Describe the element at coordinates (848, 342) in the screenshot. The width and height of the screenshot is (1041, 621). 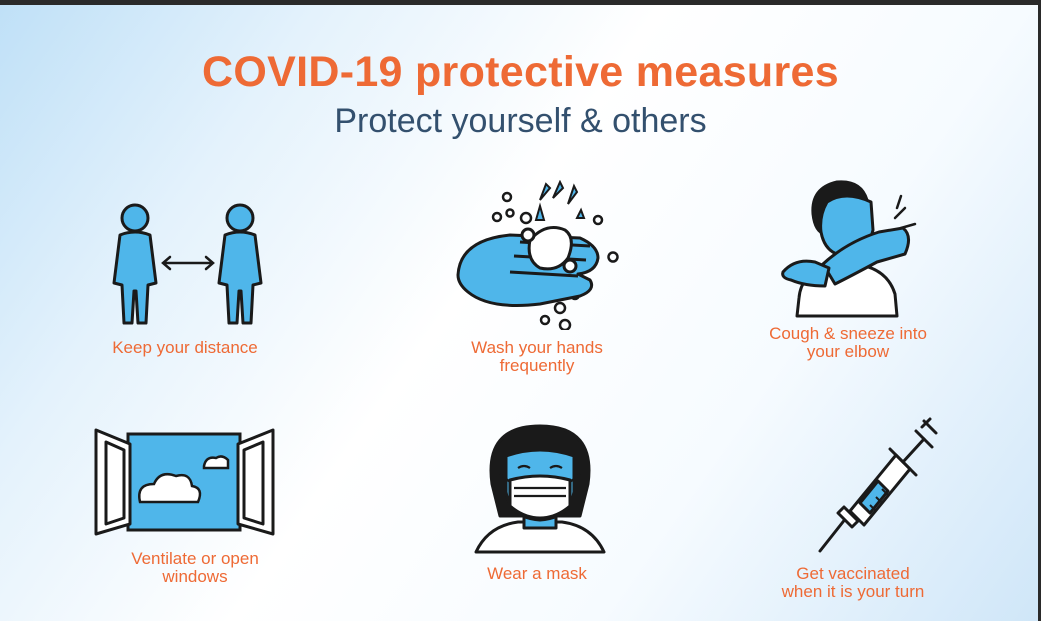
I see `caption-cough-elbow: Cough & sneeze into your elbow` at that location.